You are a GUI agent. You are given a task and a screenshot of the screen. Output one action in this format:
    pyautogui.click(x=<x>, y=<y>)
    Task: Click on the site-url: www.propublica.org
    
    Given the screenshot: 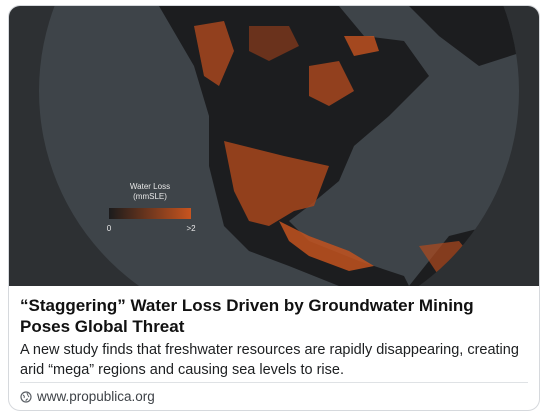 What is the action you would take?
    pyautogui.click(x=96, y=396)
    